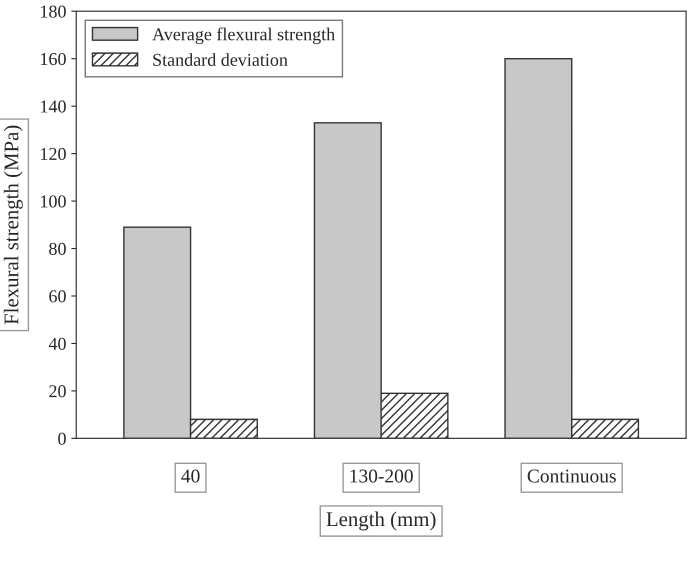  I want to click on legend-label: Average flexural strength, so click(243, 35).